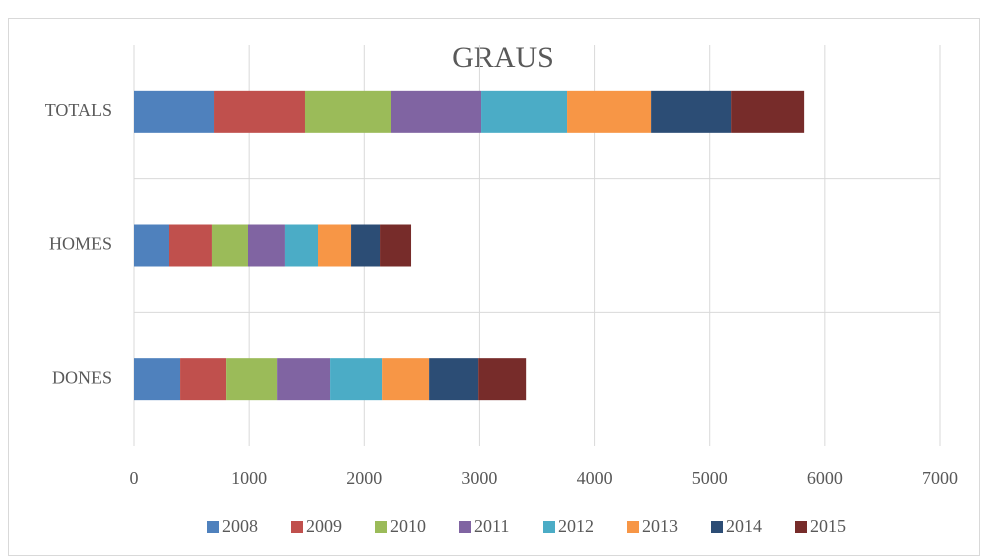 This screenshot has width=984, height=558. What do you see at coordinates (82, 377) in the screenshot?
I see `y-tick-label: DONES` at bounding box center [82, 377].